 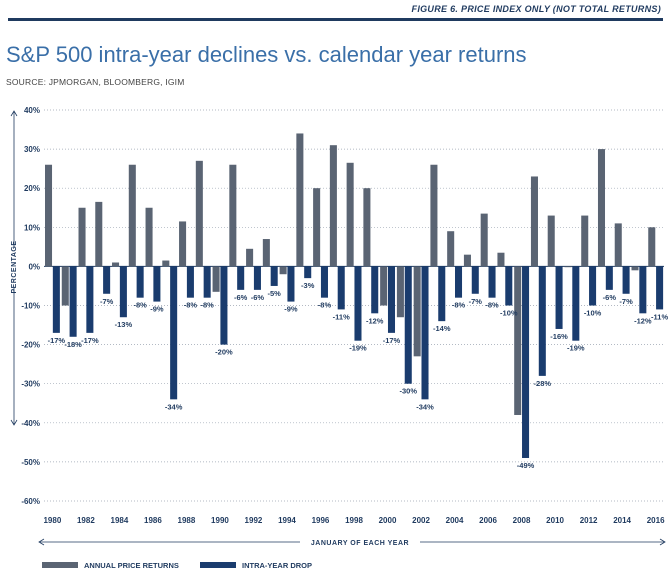 I want to click on x-axis-arrowhead-left, so click(x=41, y=542).